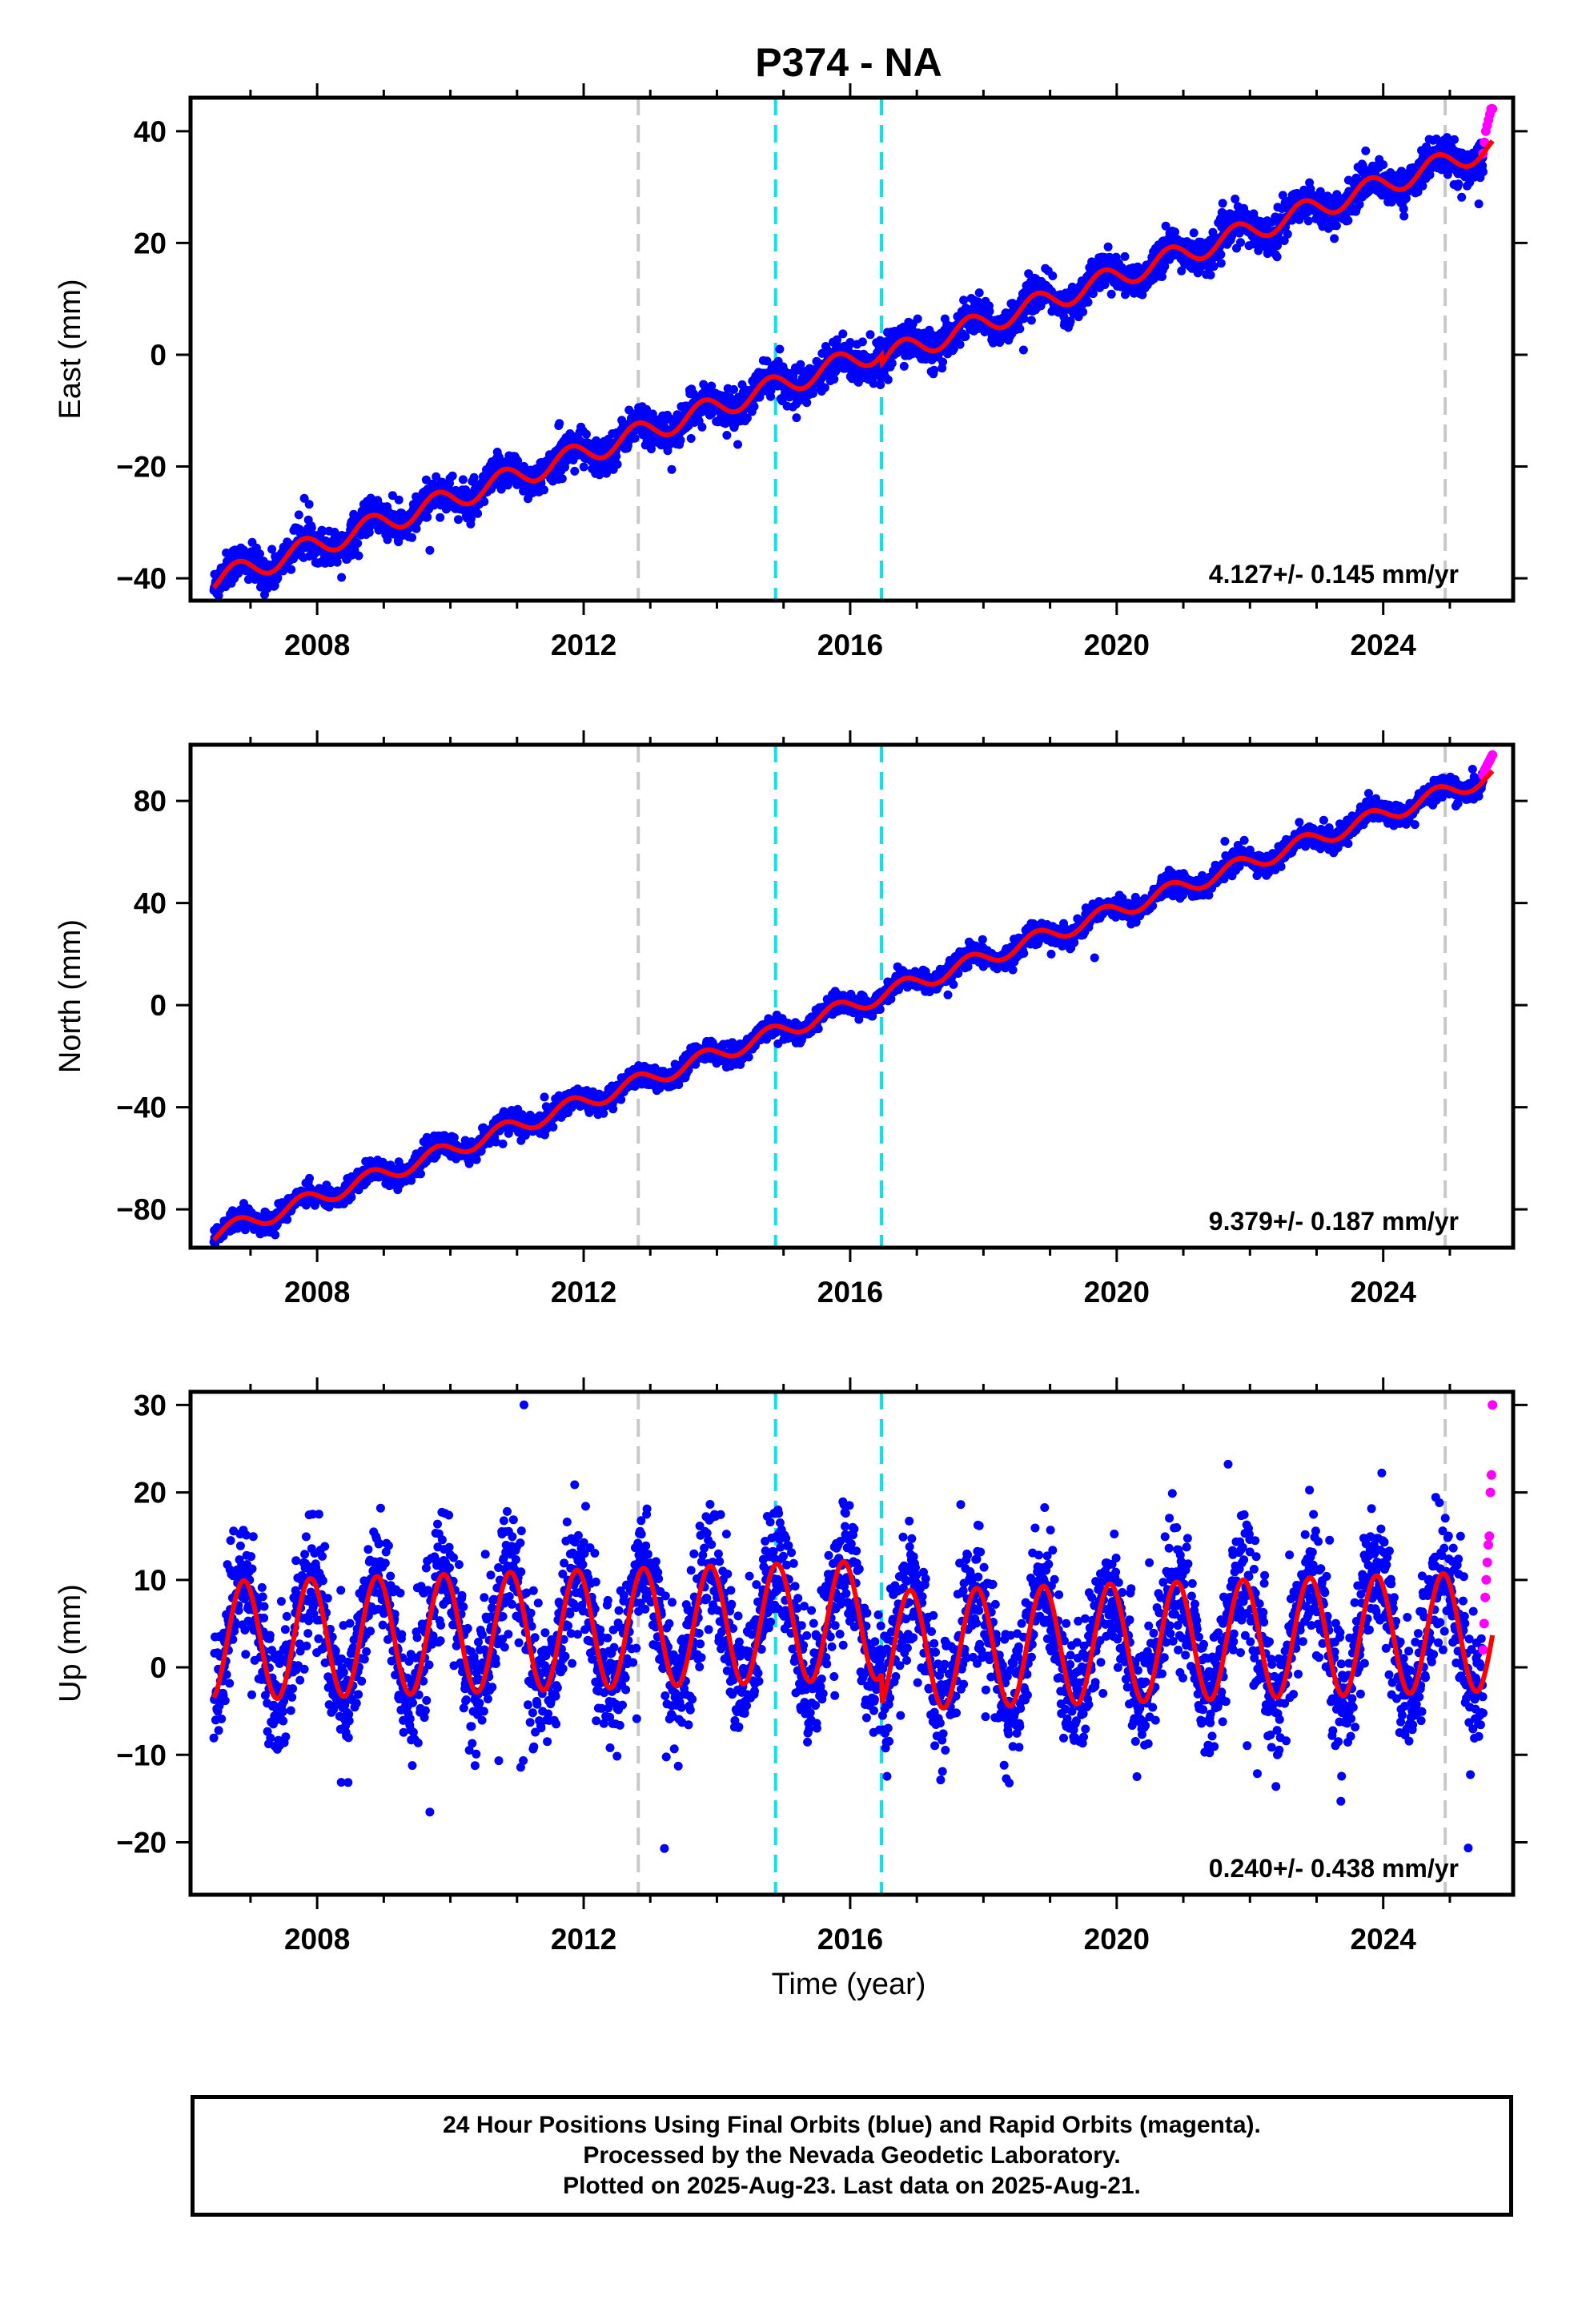  I want to click on x-tick-label: 2024, so click(1384, 645).